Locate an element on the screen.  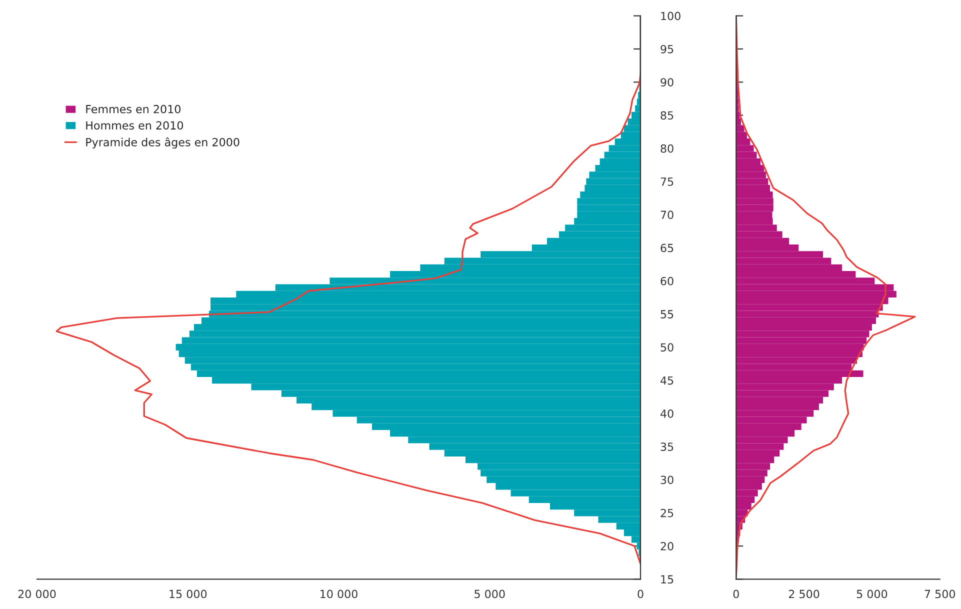
x-tick-label: 15 000 is located at coordinates (188, 594).